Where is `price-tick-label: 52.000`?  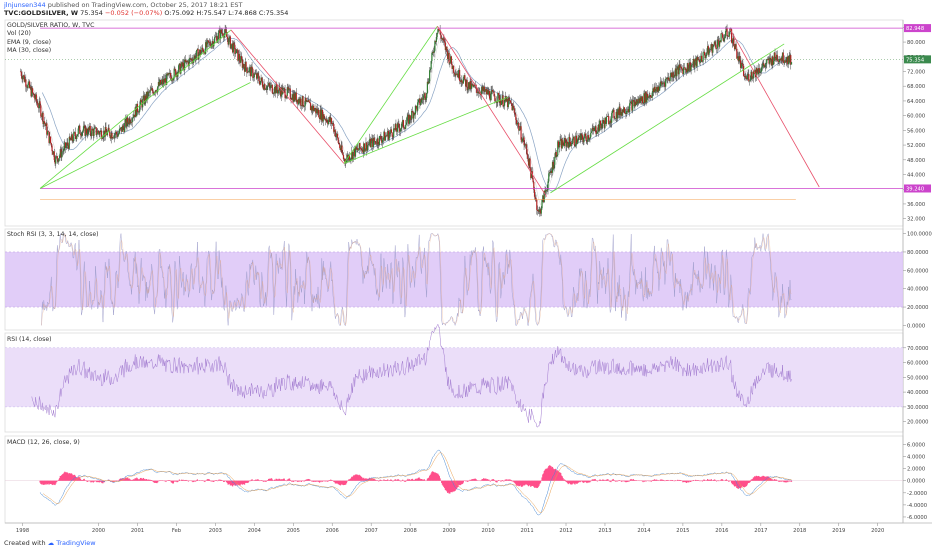 price-tick-label: 52.000 is located at coordinates (916, 146).